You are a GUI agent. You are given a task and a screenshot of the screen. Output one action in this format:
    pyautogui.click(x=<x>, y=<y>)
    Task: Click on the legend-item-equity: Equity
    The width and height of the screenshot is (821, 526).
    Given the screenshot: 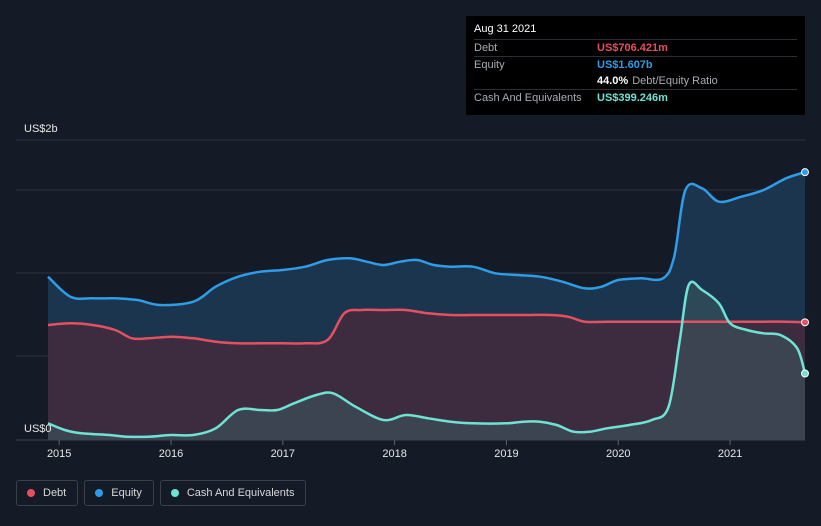 What is the action you would take?
    pyautogui.click(x=119, y=493)
    